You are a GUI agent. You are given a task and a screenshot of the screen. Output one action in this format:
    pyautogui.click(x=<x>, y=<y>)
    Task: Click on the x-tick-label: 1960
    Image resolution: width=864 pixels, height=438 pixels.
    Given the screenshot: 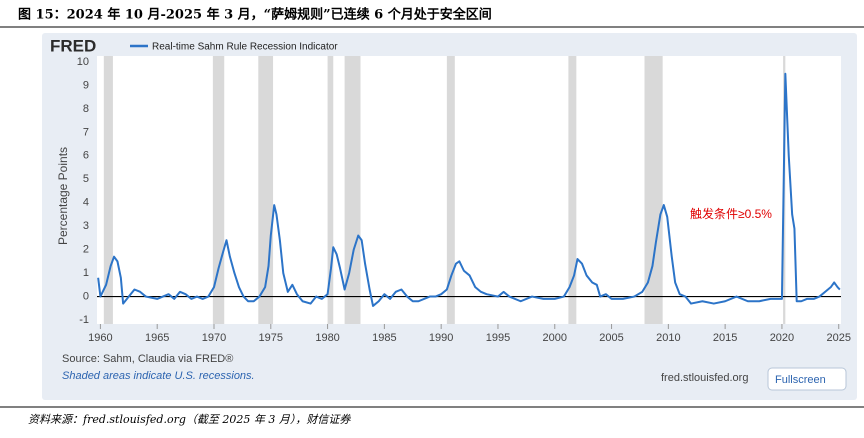 What is the action you would take?
    pyautogui.click(x=100, y=338)
    